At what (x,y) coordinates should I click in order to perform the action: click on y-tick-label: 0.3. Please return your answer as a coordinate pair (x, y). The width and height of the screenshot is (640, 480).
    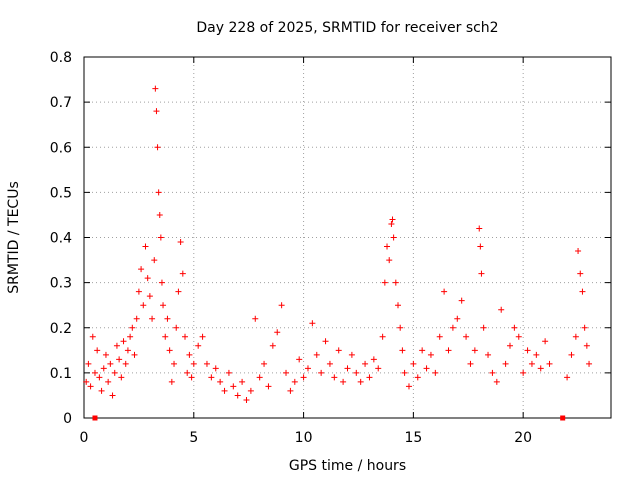
    Looking at the image, I should click on (61, 284).